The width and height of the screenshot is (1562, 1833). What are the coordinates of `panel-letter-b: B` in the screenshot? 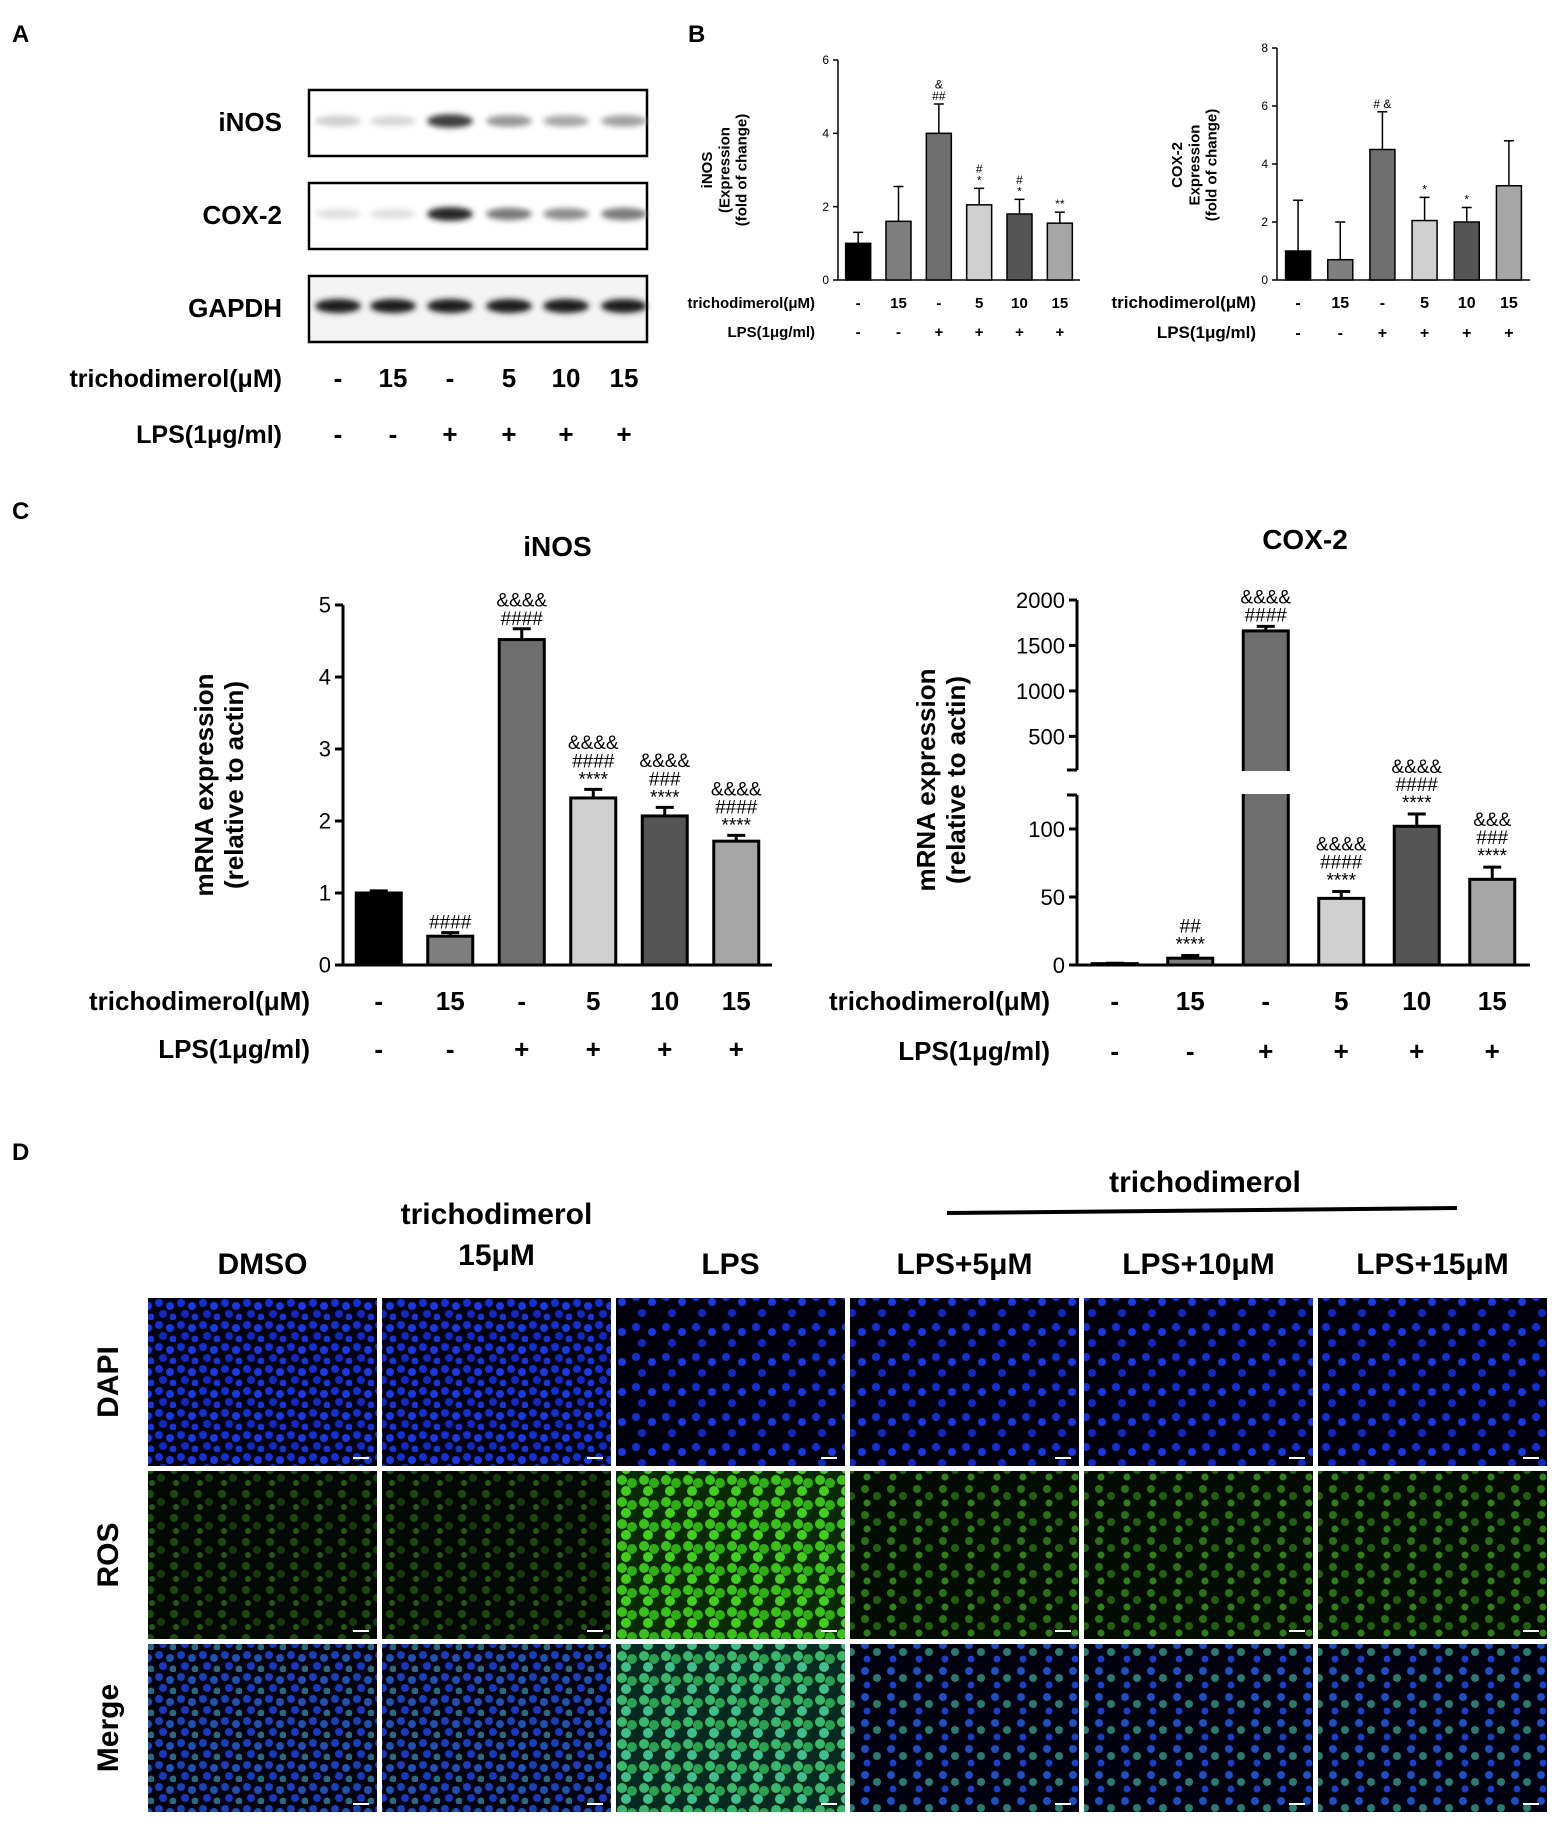 It's located at (696, 34).